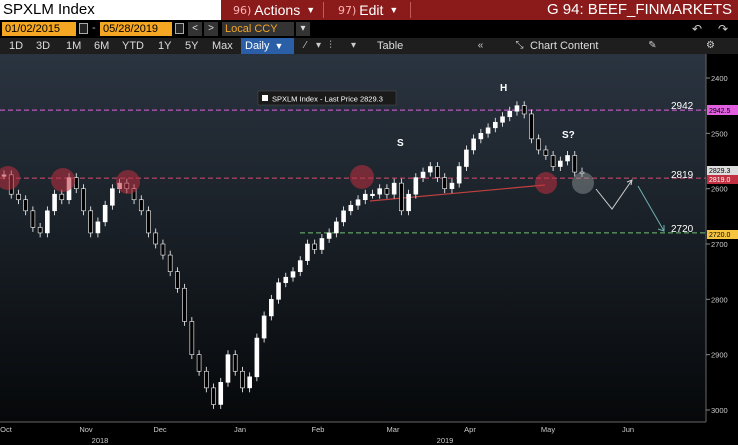 The width and height of the screenshot is (738, 445). Describe the element at coordinates (136, 29) in the screenshot. I see `end-date-input: 05/28/2019` at that location.